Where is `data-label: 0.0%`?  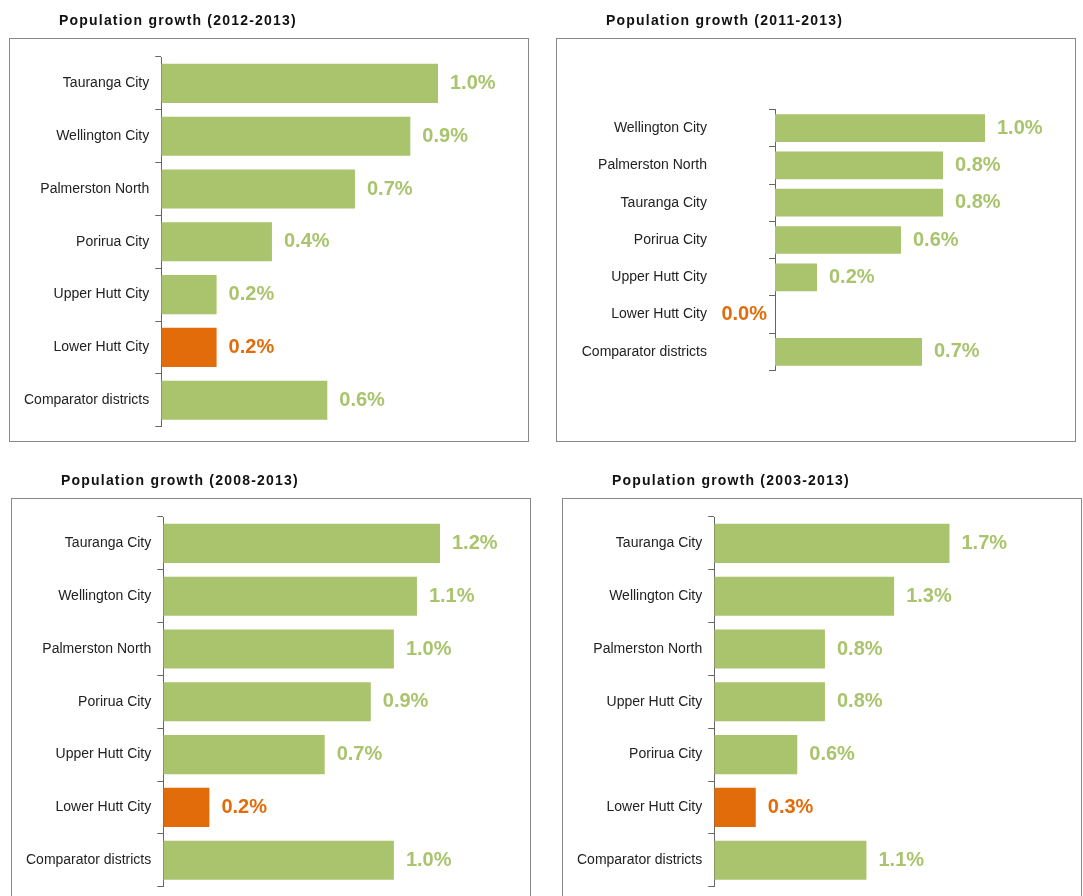
data-label: 0.0% is located at coordinates (744, 313).